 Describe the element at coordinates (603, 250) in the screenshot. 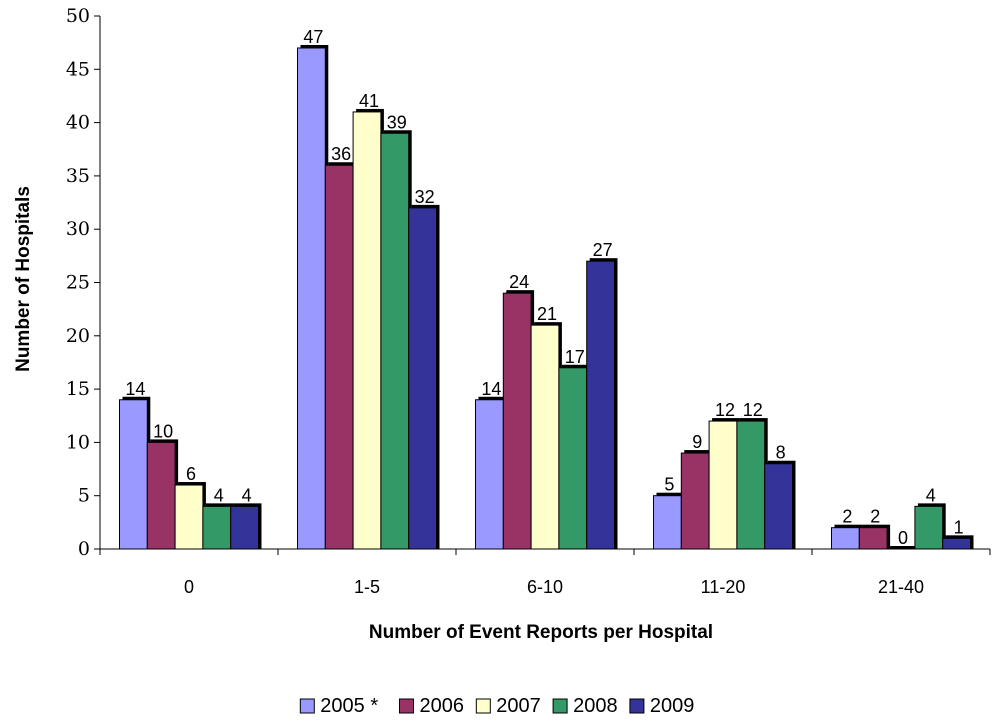

I see `data-label: 27` at that location.